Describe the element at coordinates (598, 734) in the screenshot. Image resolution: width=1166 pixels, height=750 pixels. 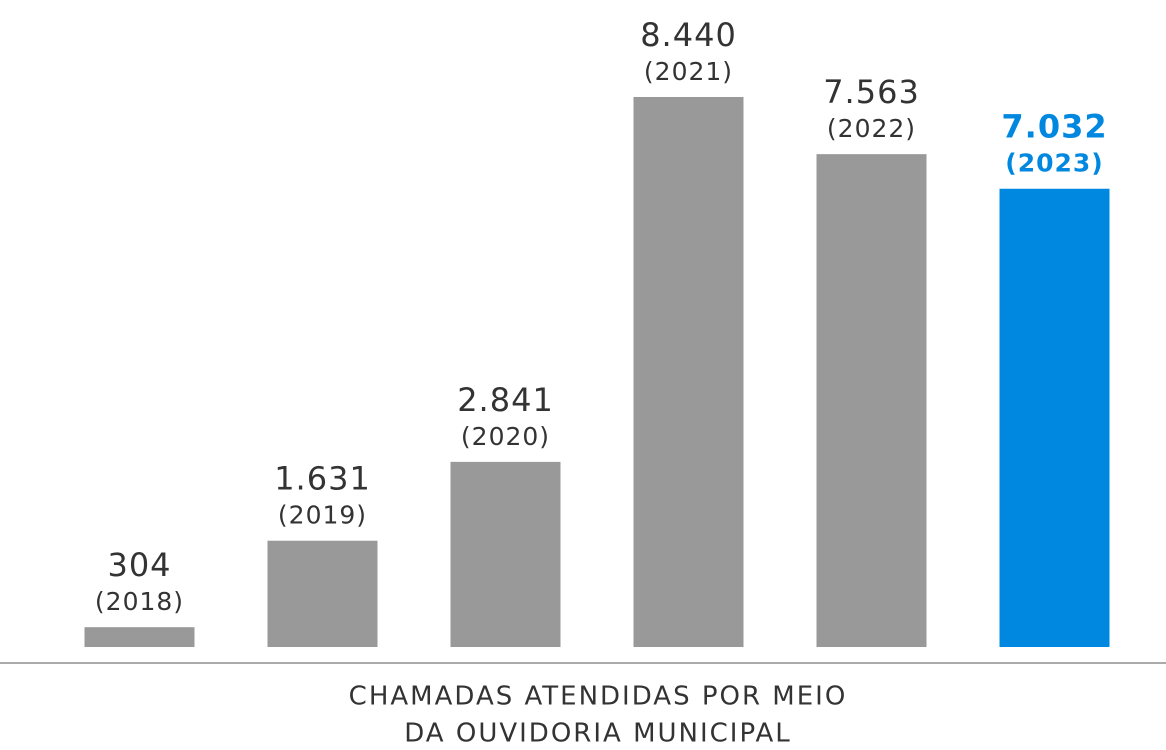
I see `chart-title-line: DA OUVIDORIA MUNICIPAL` at that location.